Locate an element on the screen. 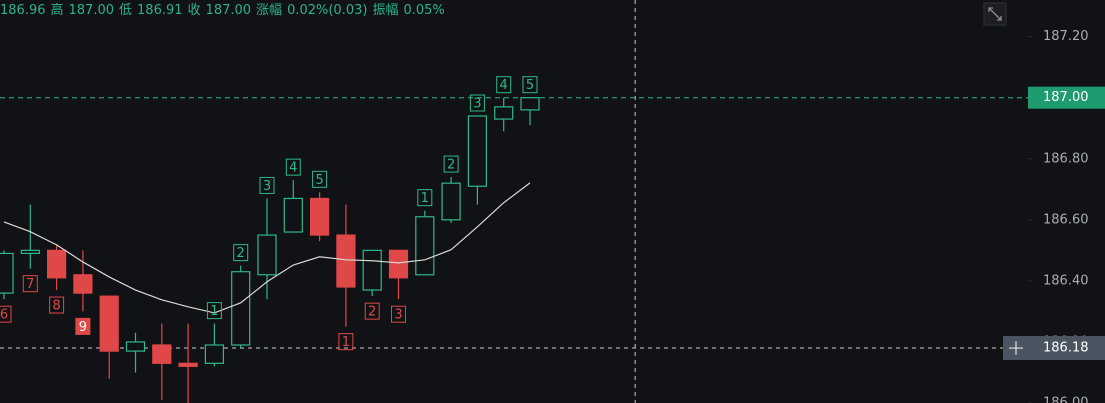  last-price-label: 187.00 is located at coordinates (1066, 97).